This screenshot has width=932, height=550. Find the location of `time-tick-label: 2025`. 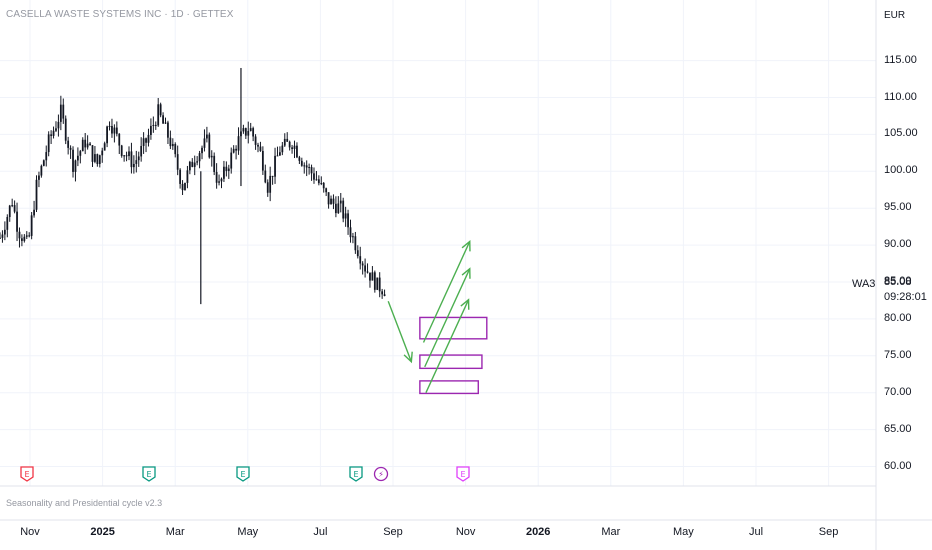

time-tick-label: 2025 is located at coordinates (102, 532).